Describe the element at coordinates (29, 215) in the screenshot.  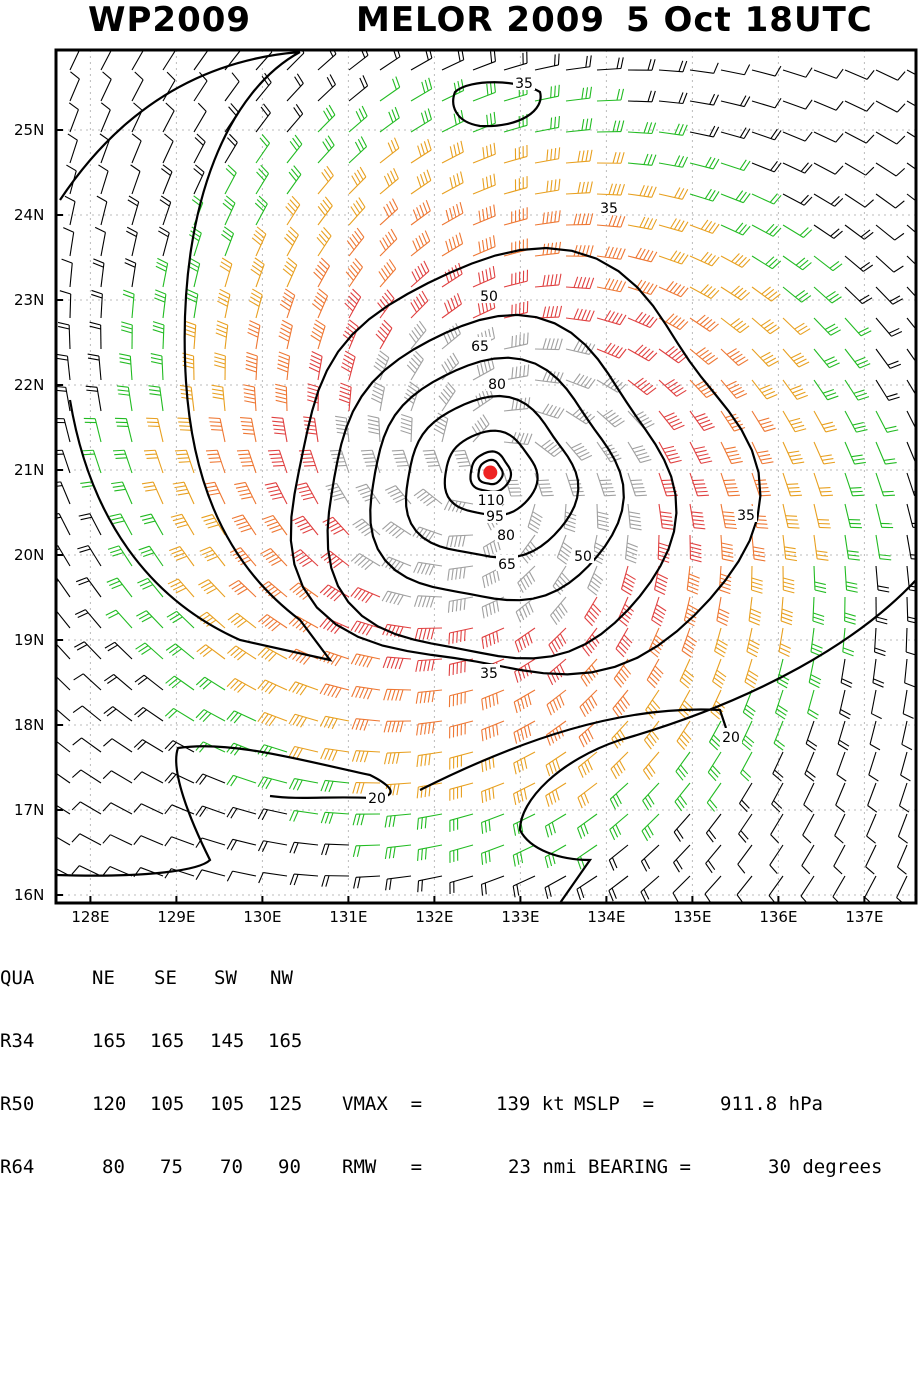
I see `lat-label: 24N` at that location.